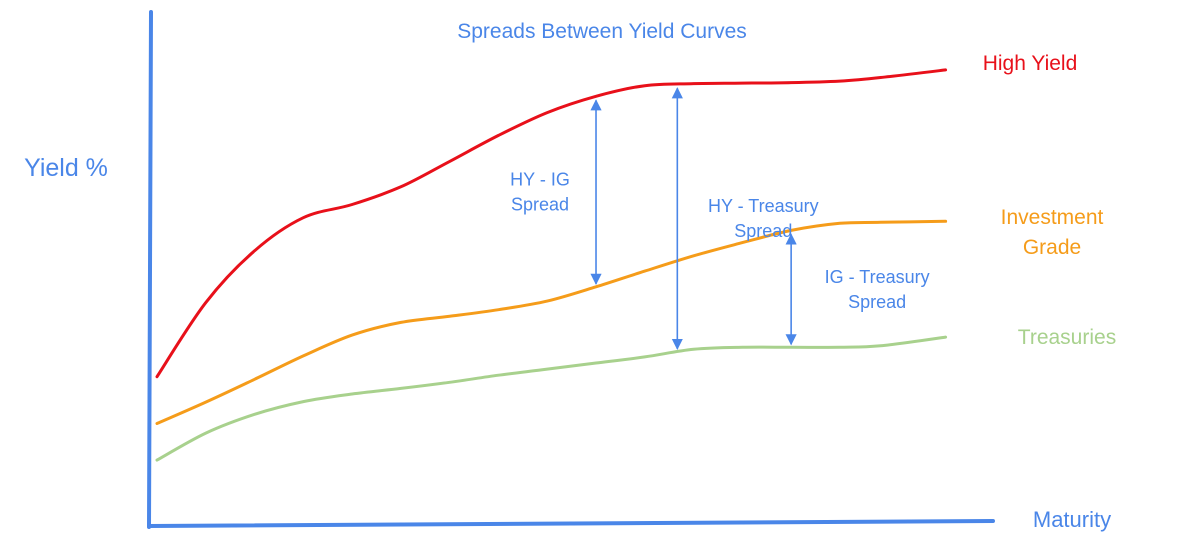  What do you see at coordinates (540, 180) in the screenshot?
I see `spread-label-hy-ig-line-1: HY - IG` at bounding box center [540, 180].